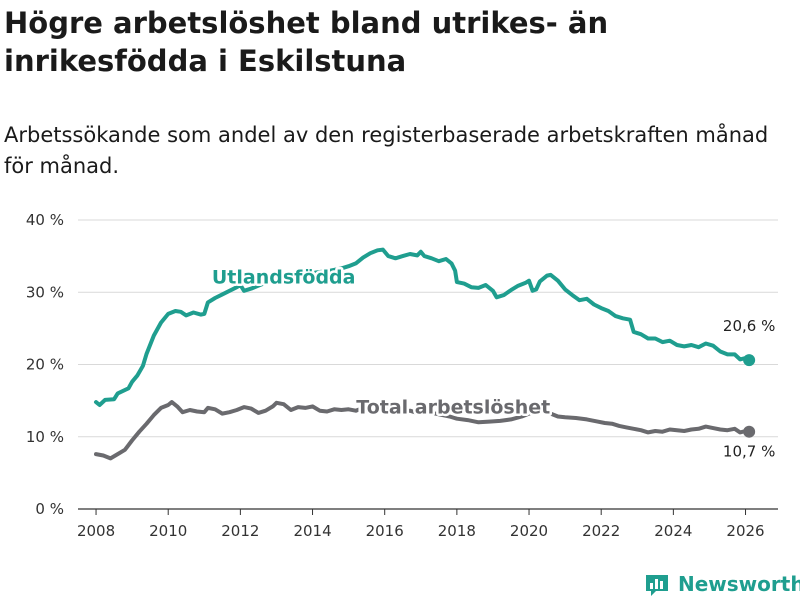 This screenshot has width=800, height=600. What do you see at coordinates (529, 531) in the screenshot?
I see `x-tick-label: 2020` at bounding box center [529, 531].